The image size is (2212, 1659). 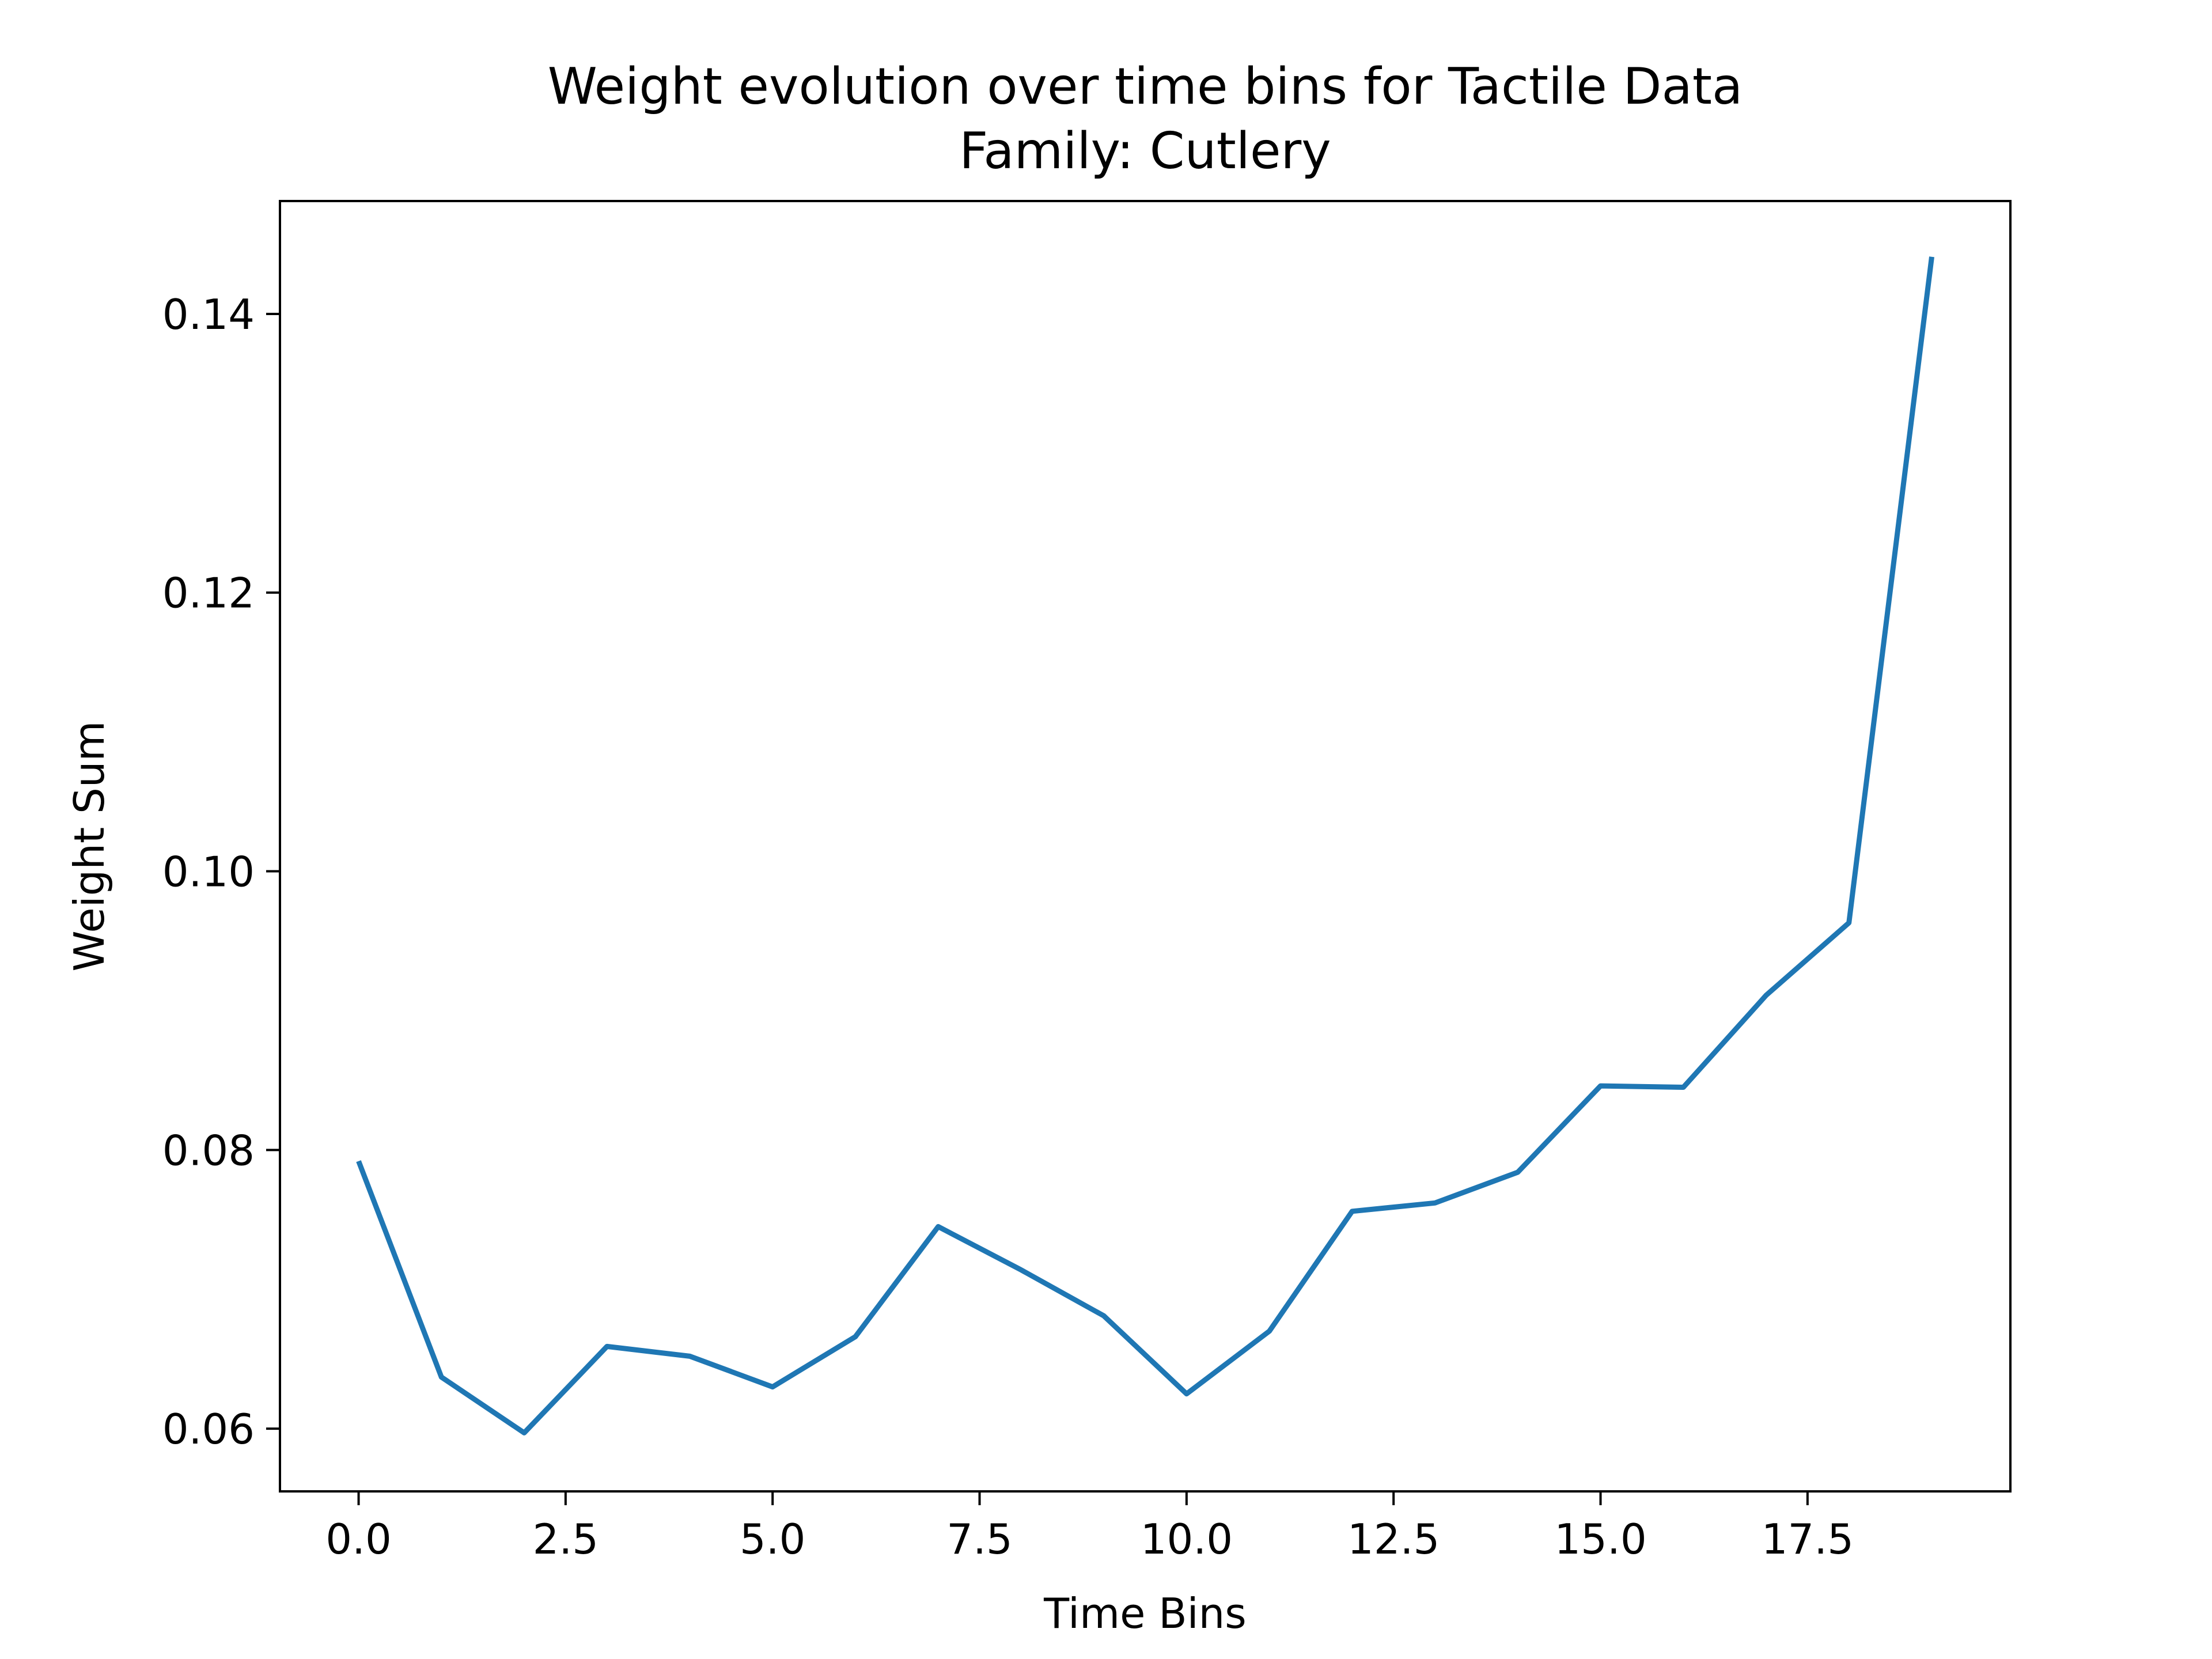 What do you see at coordinates (89, 846) in the screenshot?
I see `y-axis-label: Weight Sum` at bounding box center [89, 846].